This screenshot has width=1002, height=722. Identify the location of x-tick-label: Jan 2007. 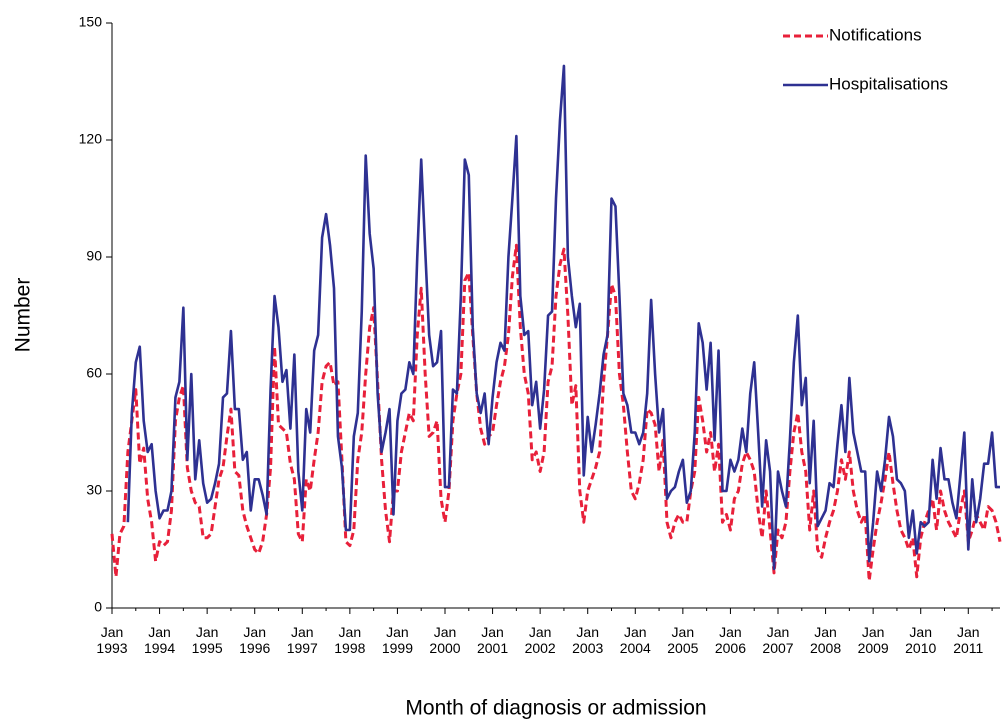
(778, 640).